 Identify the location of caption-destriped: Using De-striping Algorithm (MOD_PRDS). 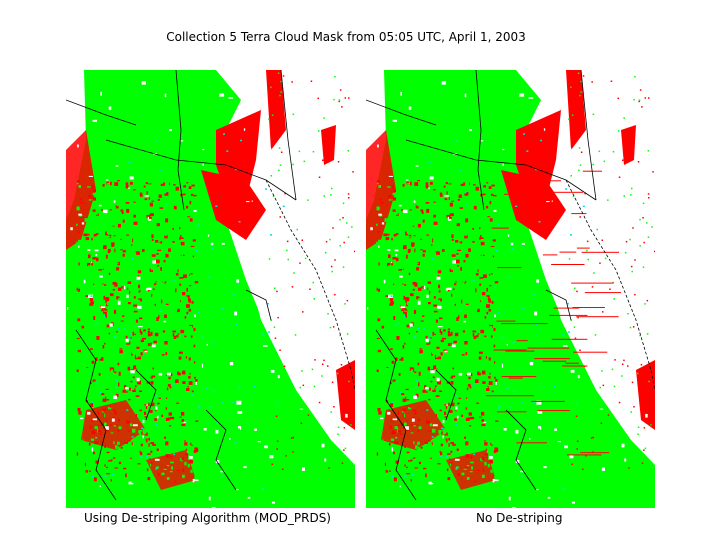
(207, 518).